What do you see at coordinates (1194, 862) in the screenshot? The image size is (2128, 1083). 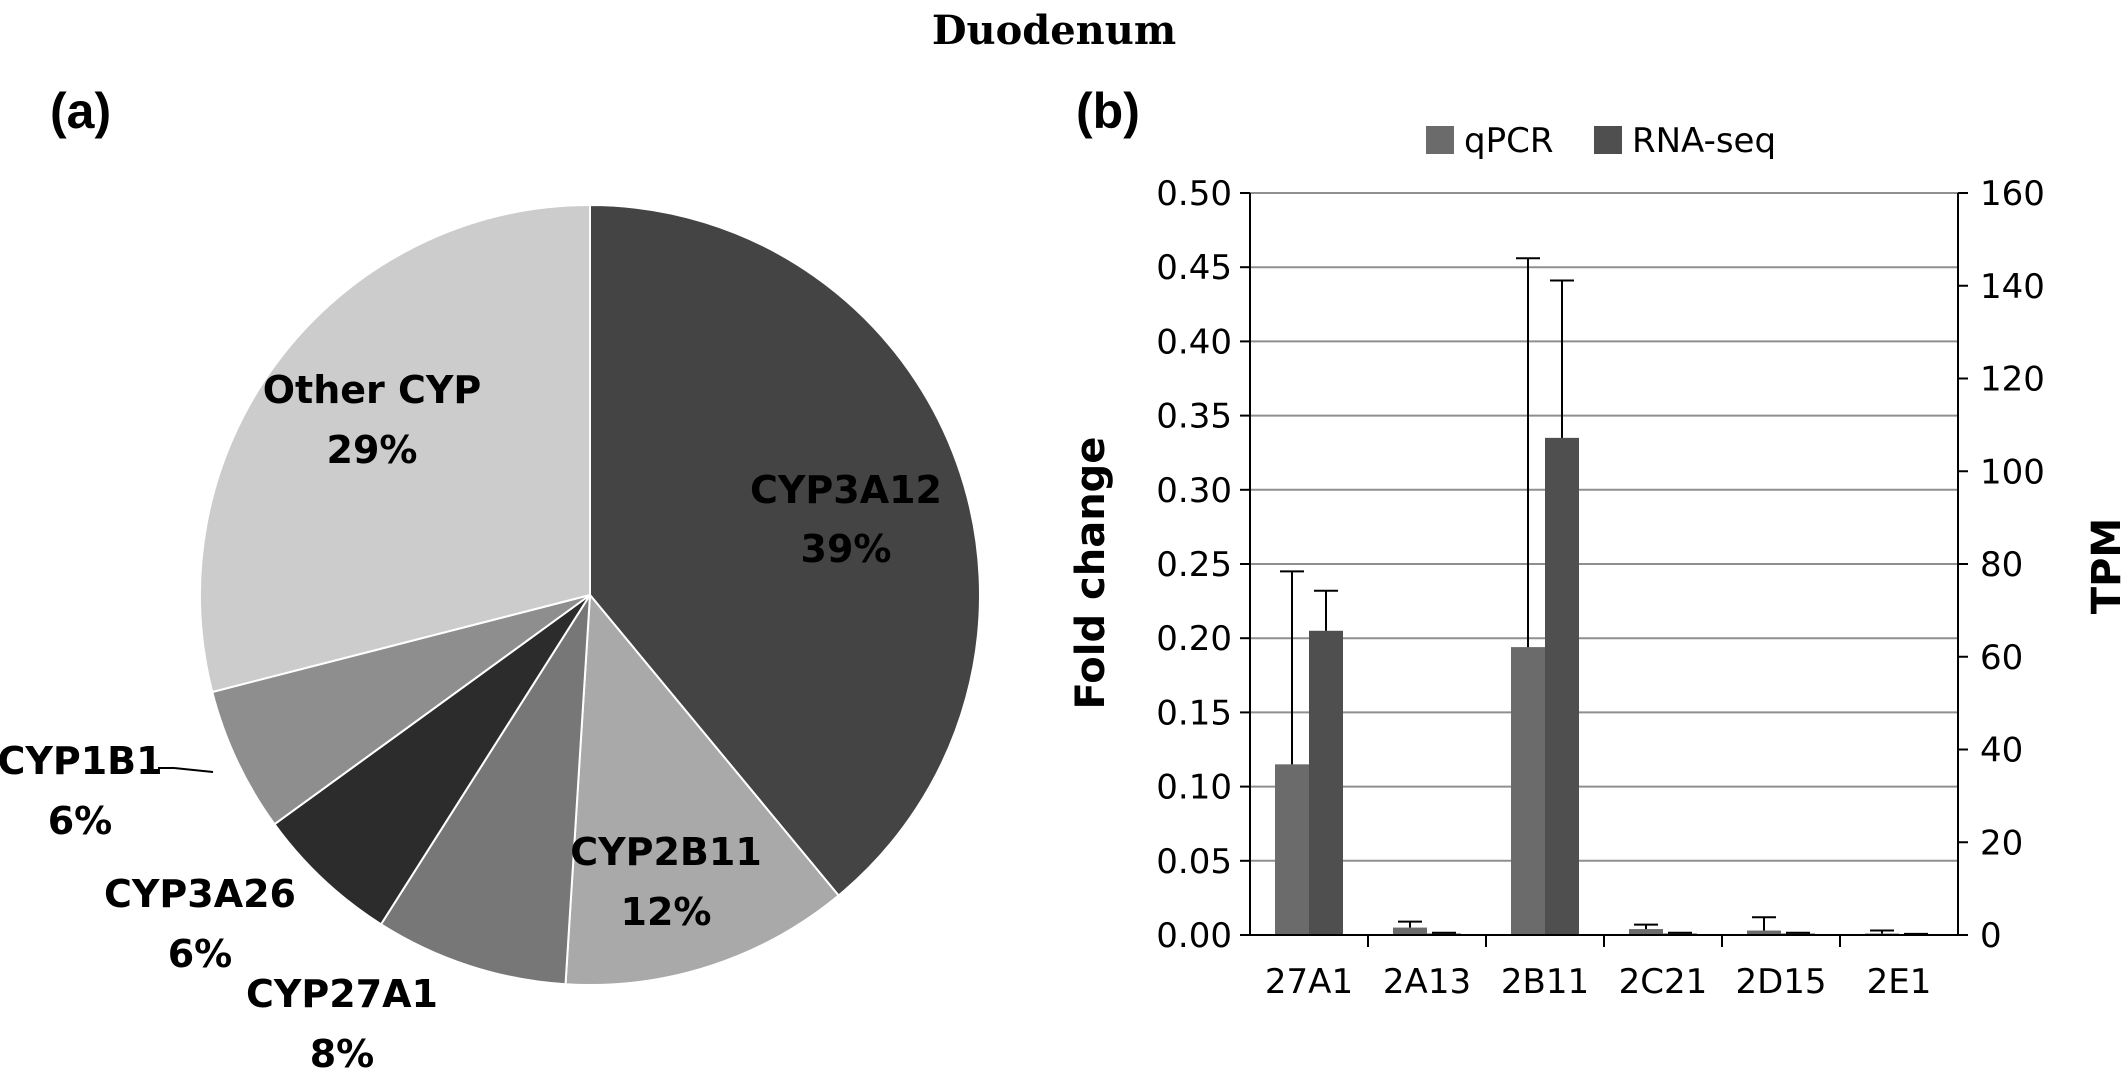 I see `y-tick-label: 0.05` at bounding box center [1194, 862].